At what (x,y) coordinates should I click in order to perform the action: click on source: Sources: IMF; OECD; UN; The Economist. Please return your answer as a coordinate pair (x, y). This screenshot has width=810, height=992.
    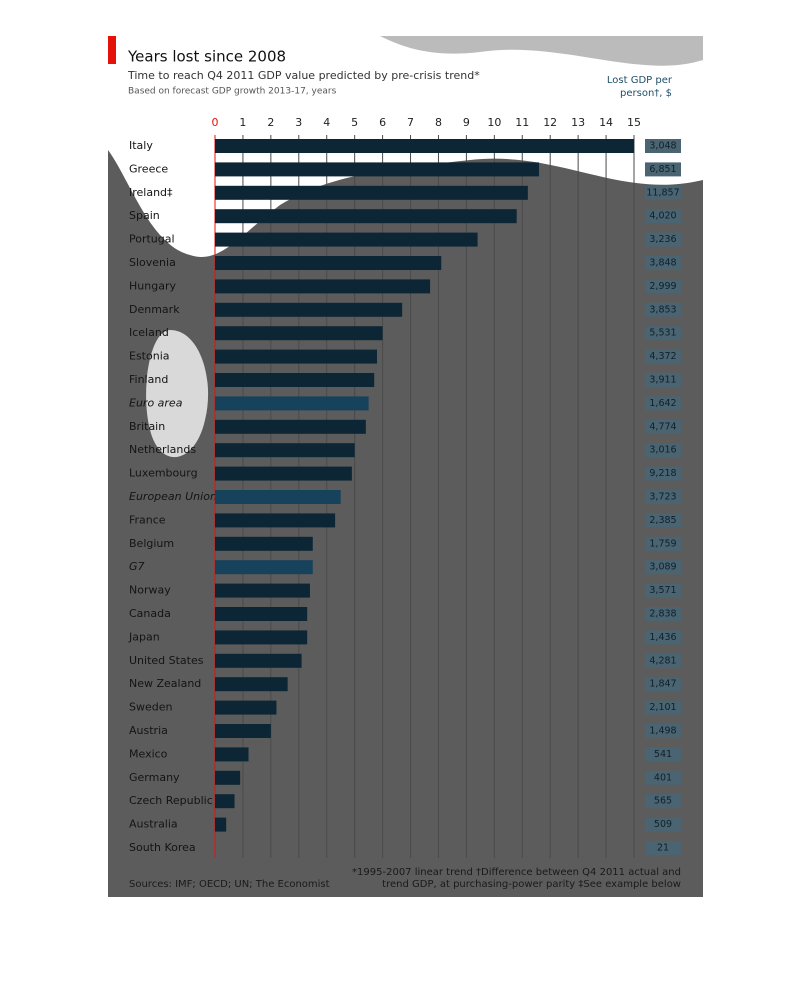
    Looking at the image, I should click on (229, 884).